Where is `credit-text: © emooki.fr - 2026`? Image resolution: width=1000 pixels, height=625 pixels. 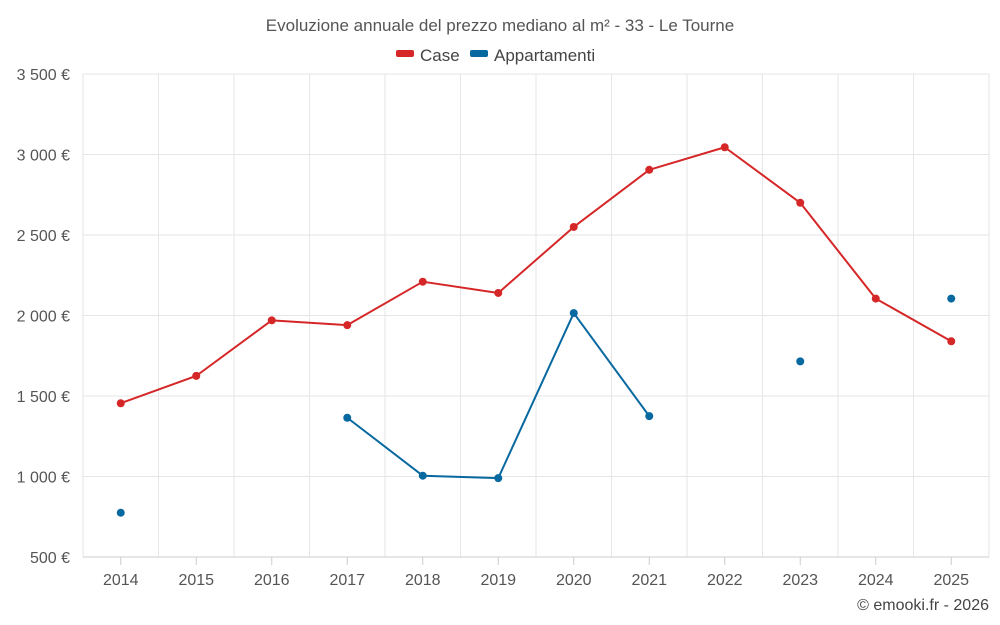 credit-text: © emooki.fr - 2026 is located at coordinates (923, 605).